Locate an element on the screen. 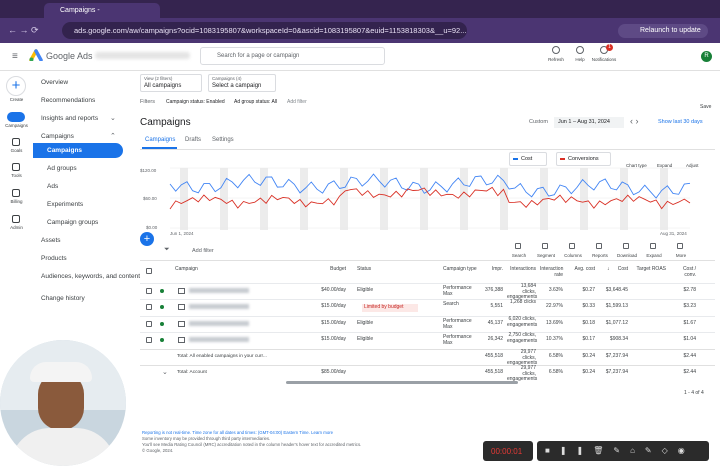 Image resolution: width=720 pixels, height=466 pixels. nav-subitem: Campaign groups is located at coordinates (73, 222).